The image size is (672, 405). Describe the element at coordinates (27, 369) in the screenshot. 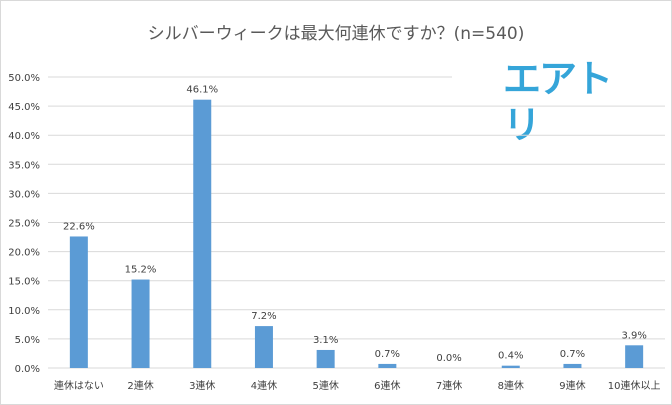

I see `y-tick-label: 0.0%` at that location.